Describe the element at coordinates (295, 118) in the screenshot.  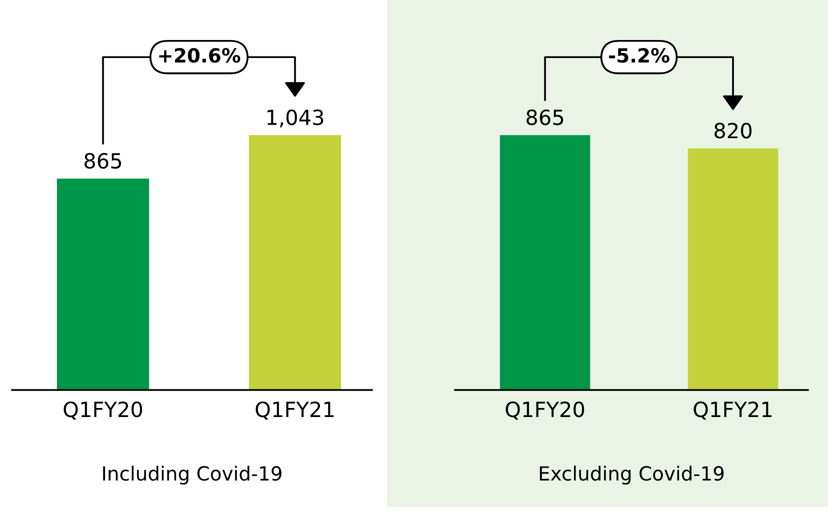
I see `data-label: 1,043` at that location.